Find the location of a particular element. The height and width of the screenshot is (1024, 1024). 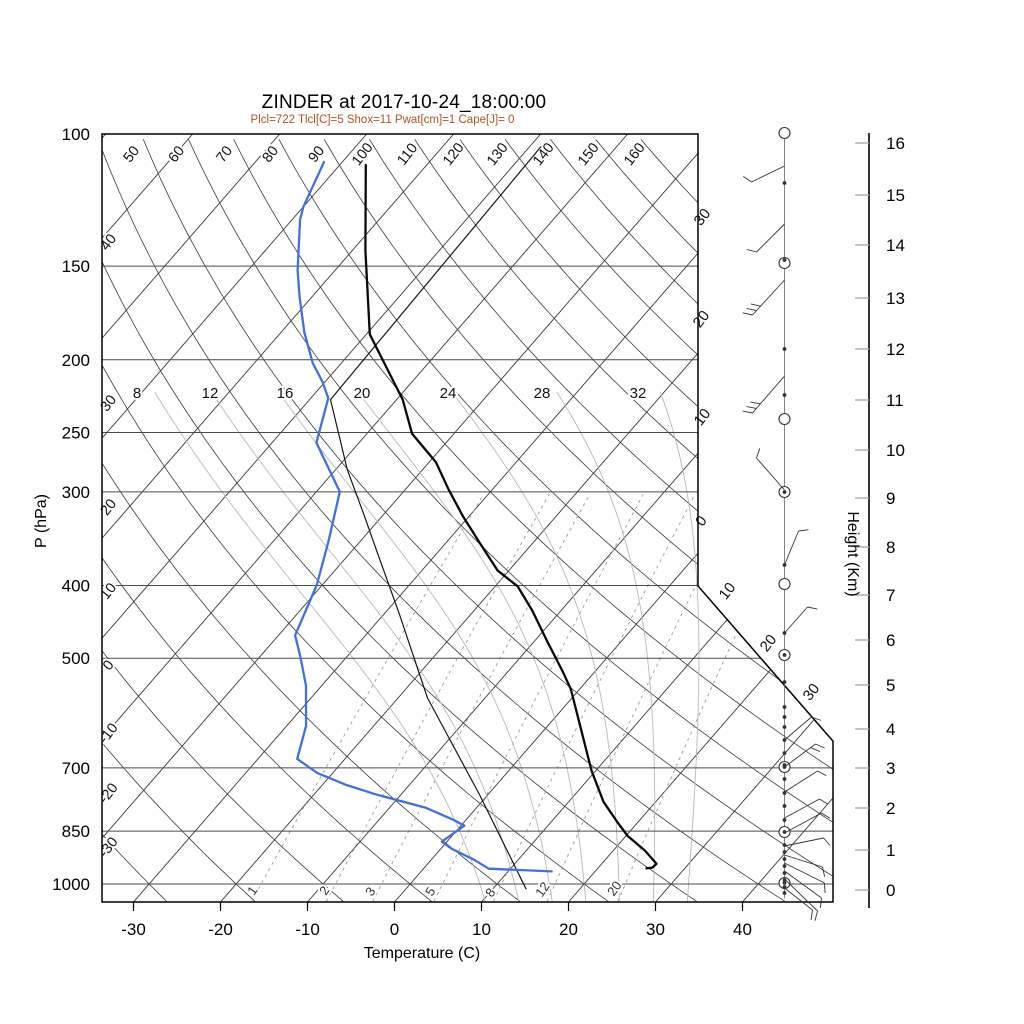

pressure-tick-label: 100 is located at coordinates (76, 134).